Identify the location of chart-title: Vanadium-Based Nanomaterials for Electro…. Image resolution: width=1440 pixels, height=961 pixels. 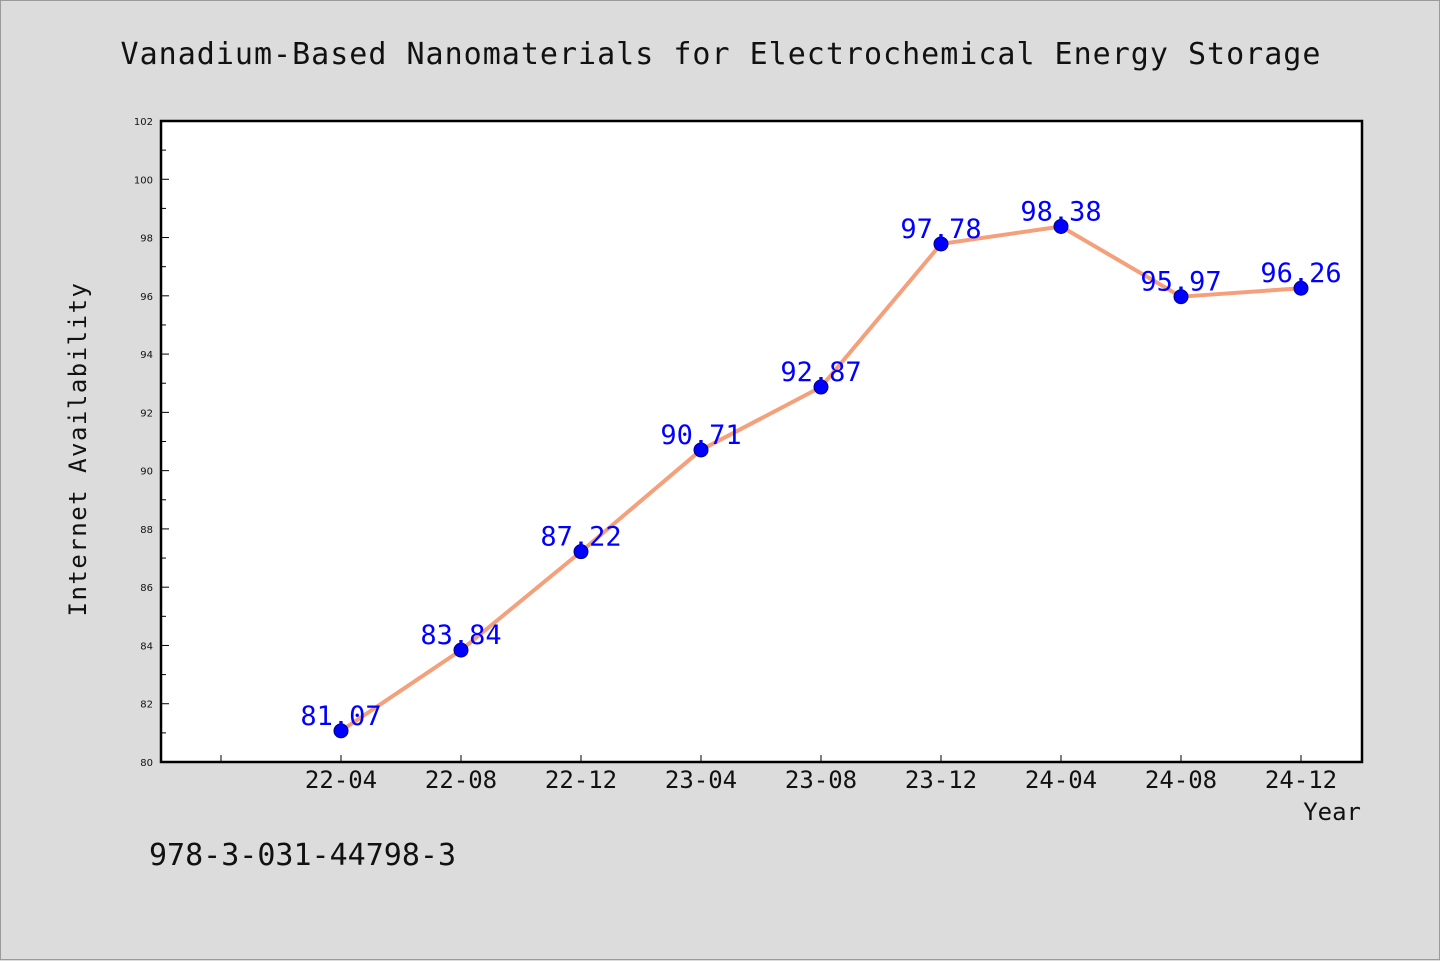
(721, 54).